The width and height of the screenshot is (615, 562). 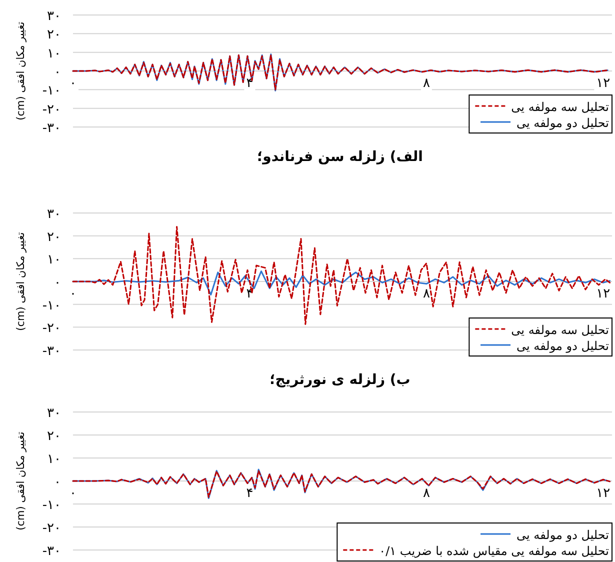 What do you see at coordinates (340, 157) in the screenshot?
I see `text: الف) زلزله سن فرناندو؛` at bounding box center [340, 157].